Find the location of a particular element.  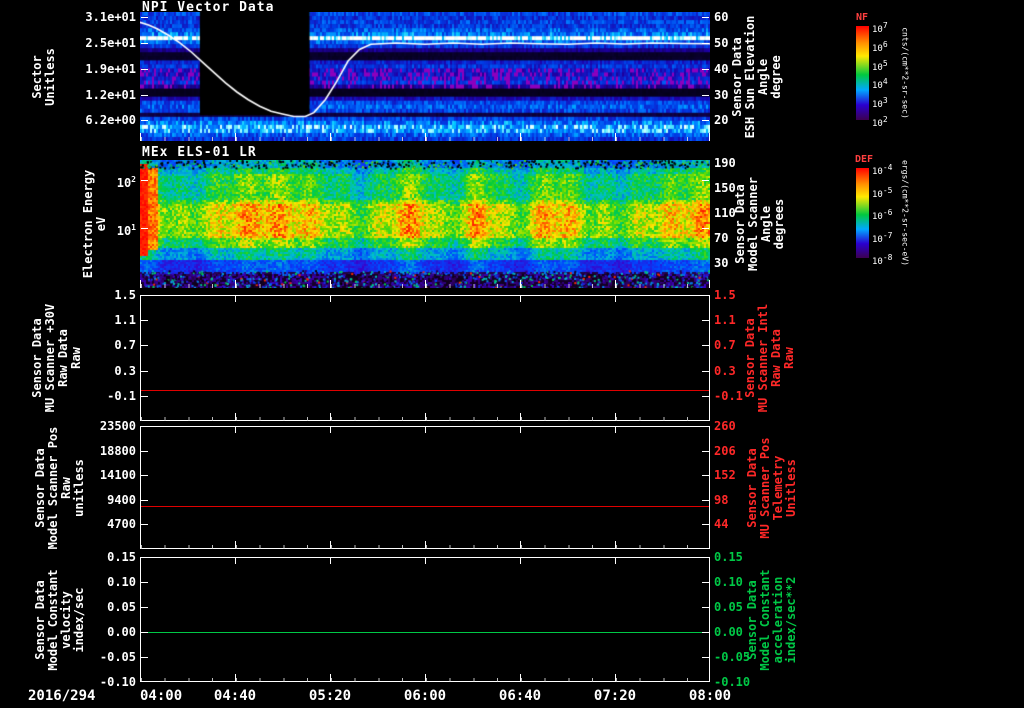

def-colorbar-units: ergs/(cm**2-sr-sec-eV) is located at coordinates (905, 213).